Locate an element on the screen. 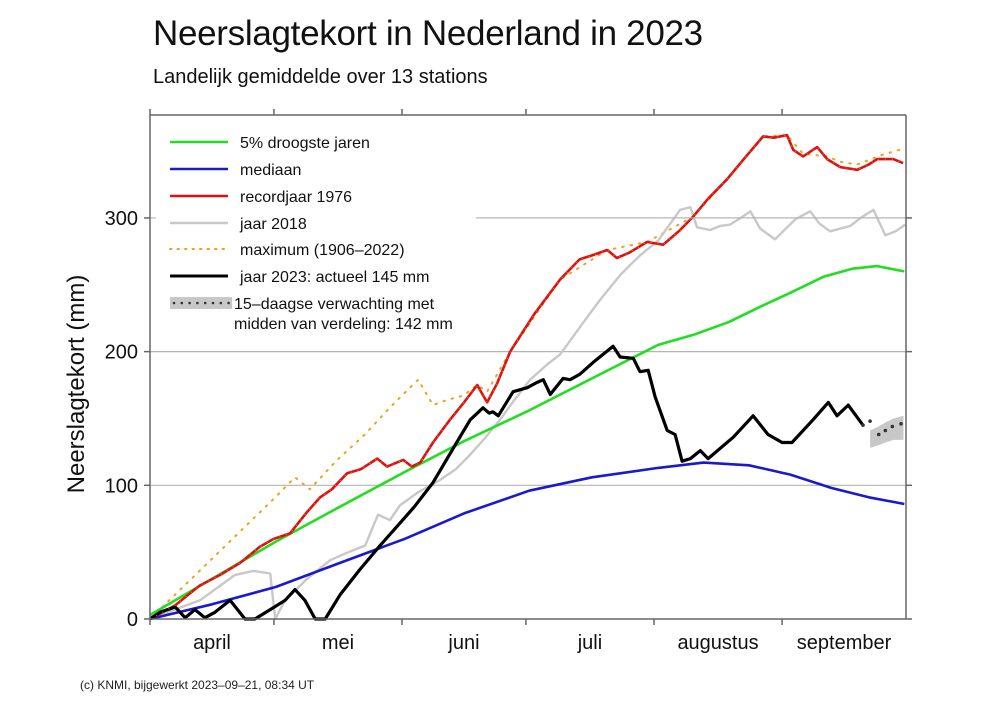  y-tick-label: 0 is located at coordinates (132, 620).